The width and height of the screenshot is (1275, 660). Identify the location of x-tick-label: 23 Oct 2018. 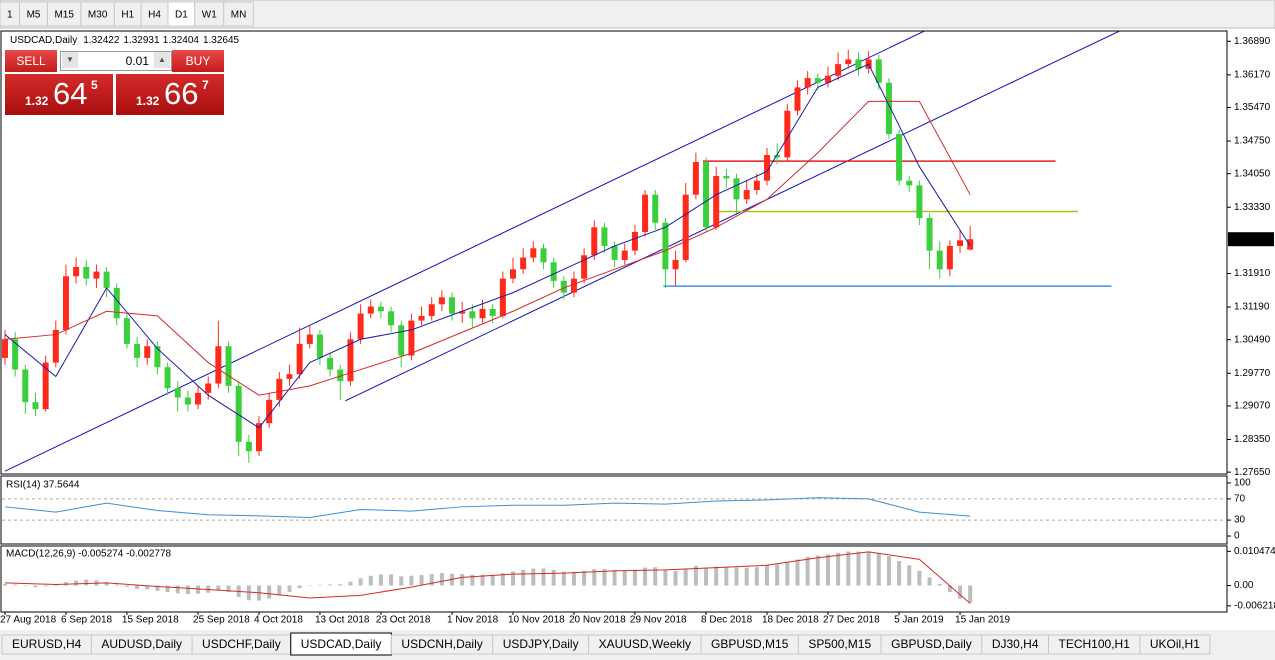
(403, 620).